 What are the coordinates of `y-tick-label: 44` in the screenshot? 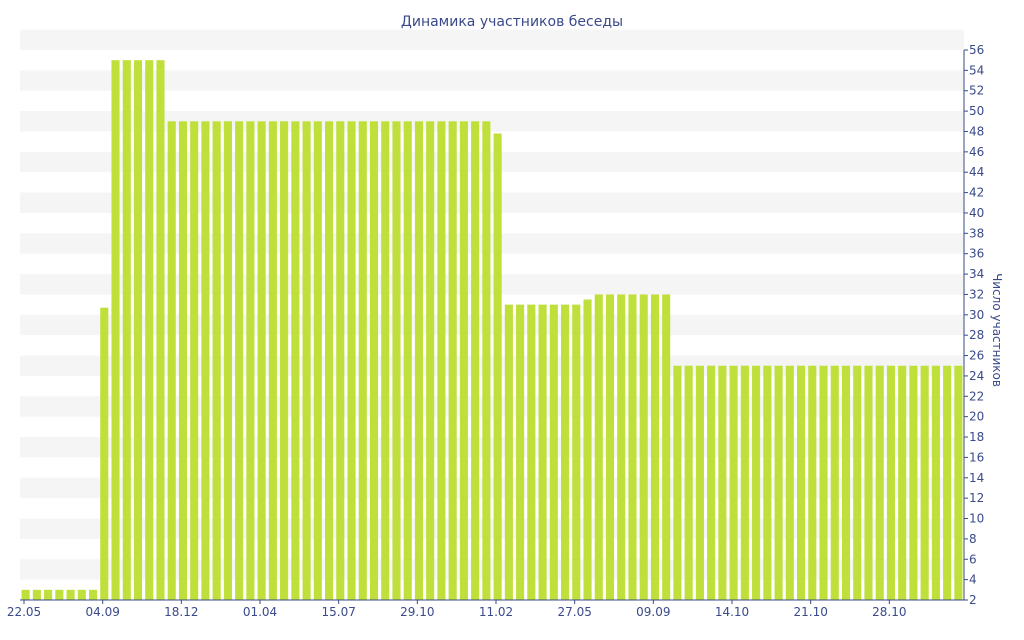 It's located at (976, 172).